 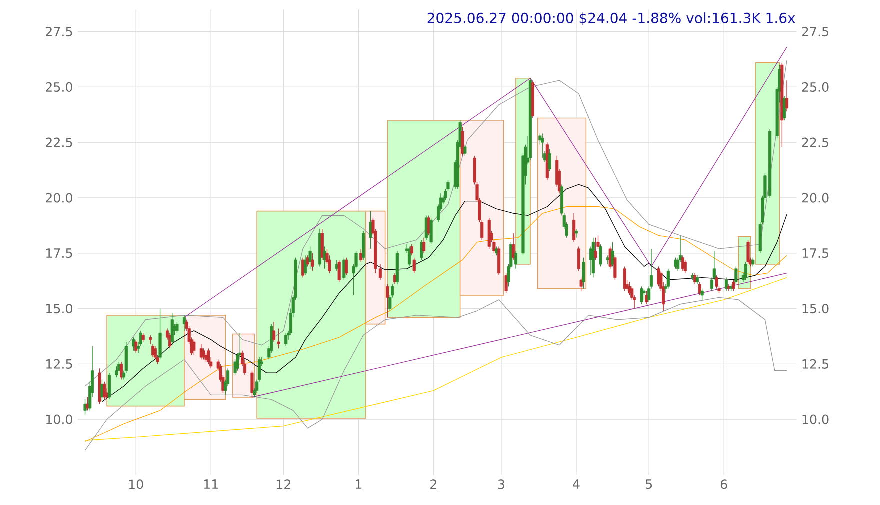 I want to click on x-tick-label: 11, so click(x=211, y=484).